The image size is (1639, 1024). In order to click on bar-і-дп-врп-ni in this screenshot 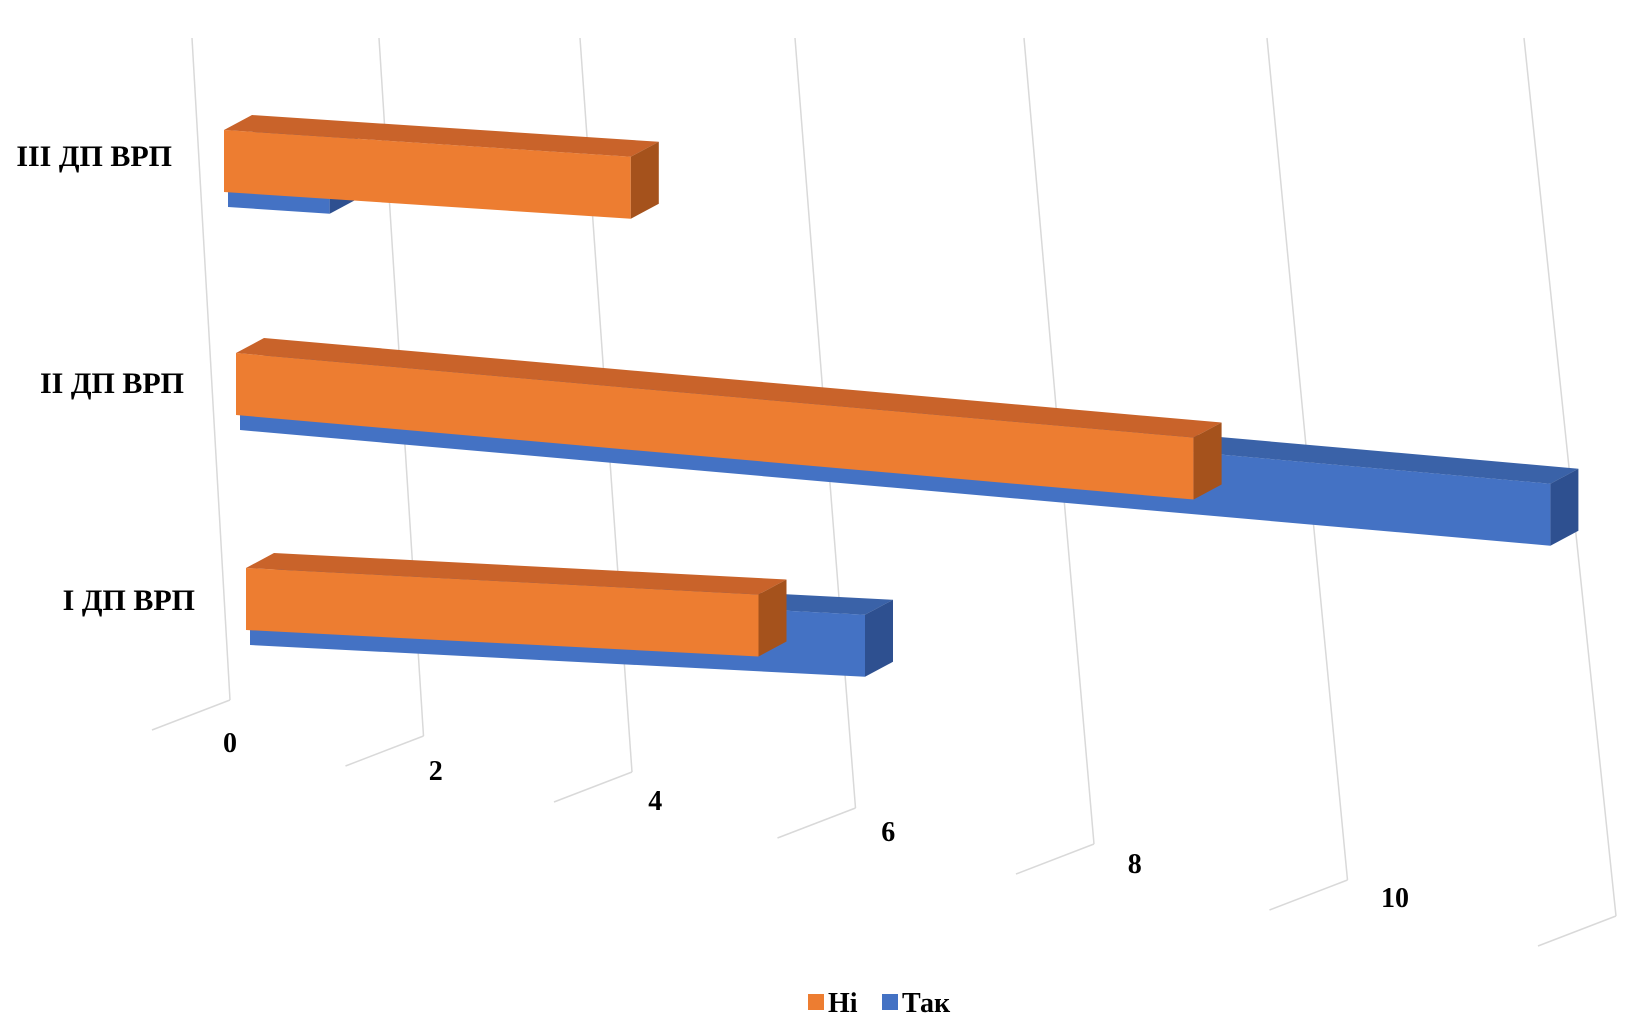, I will do `click(516, 605)`.